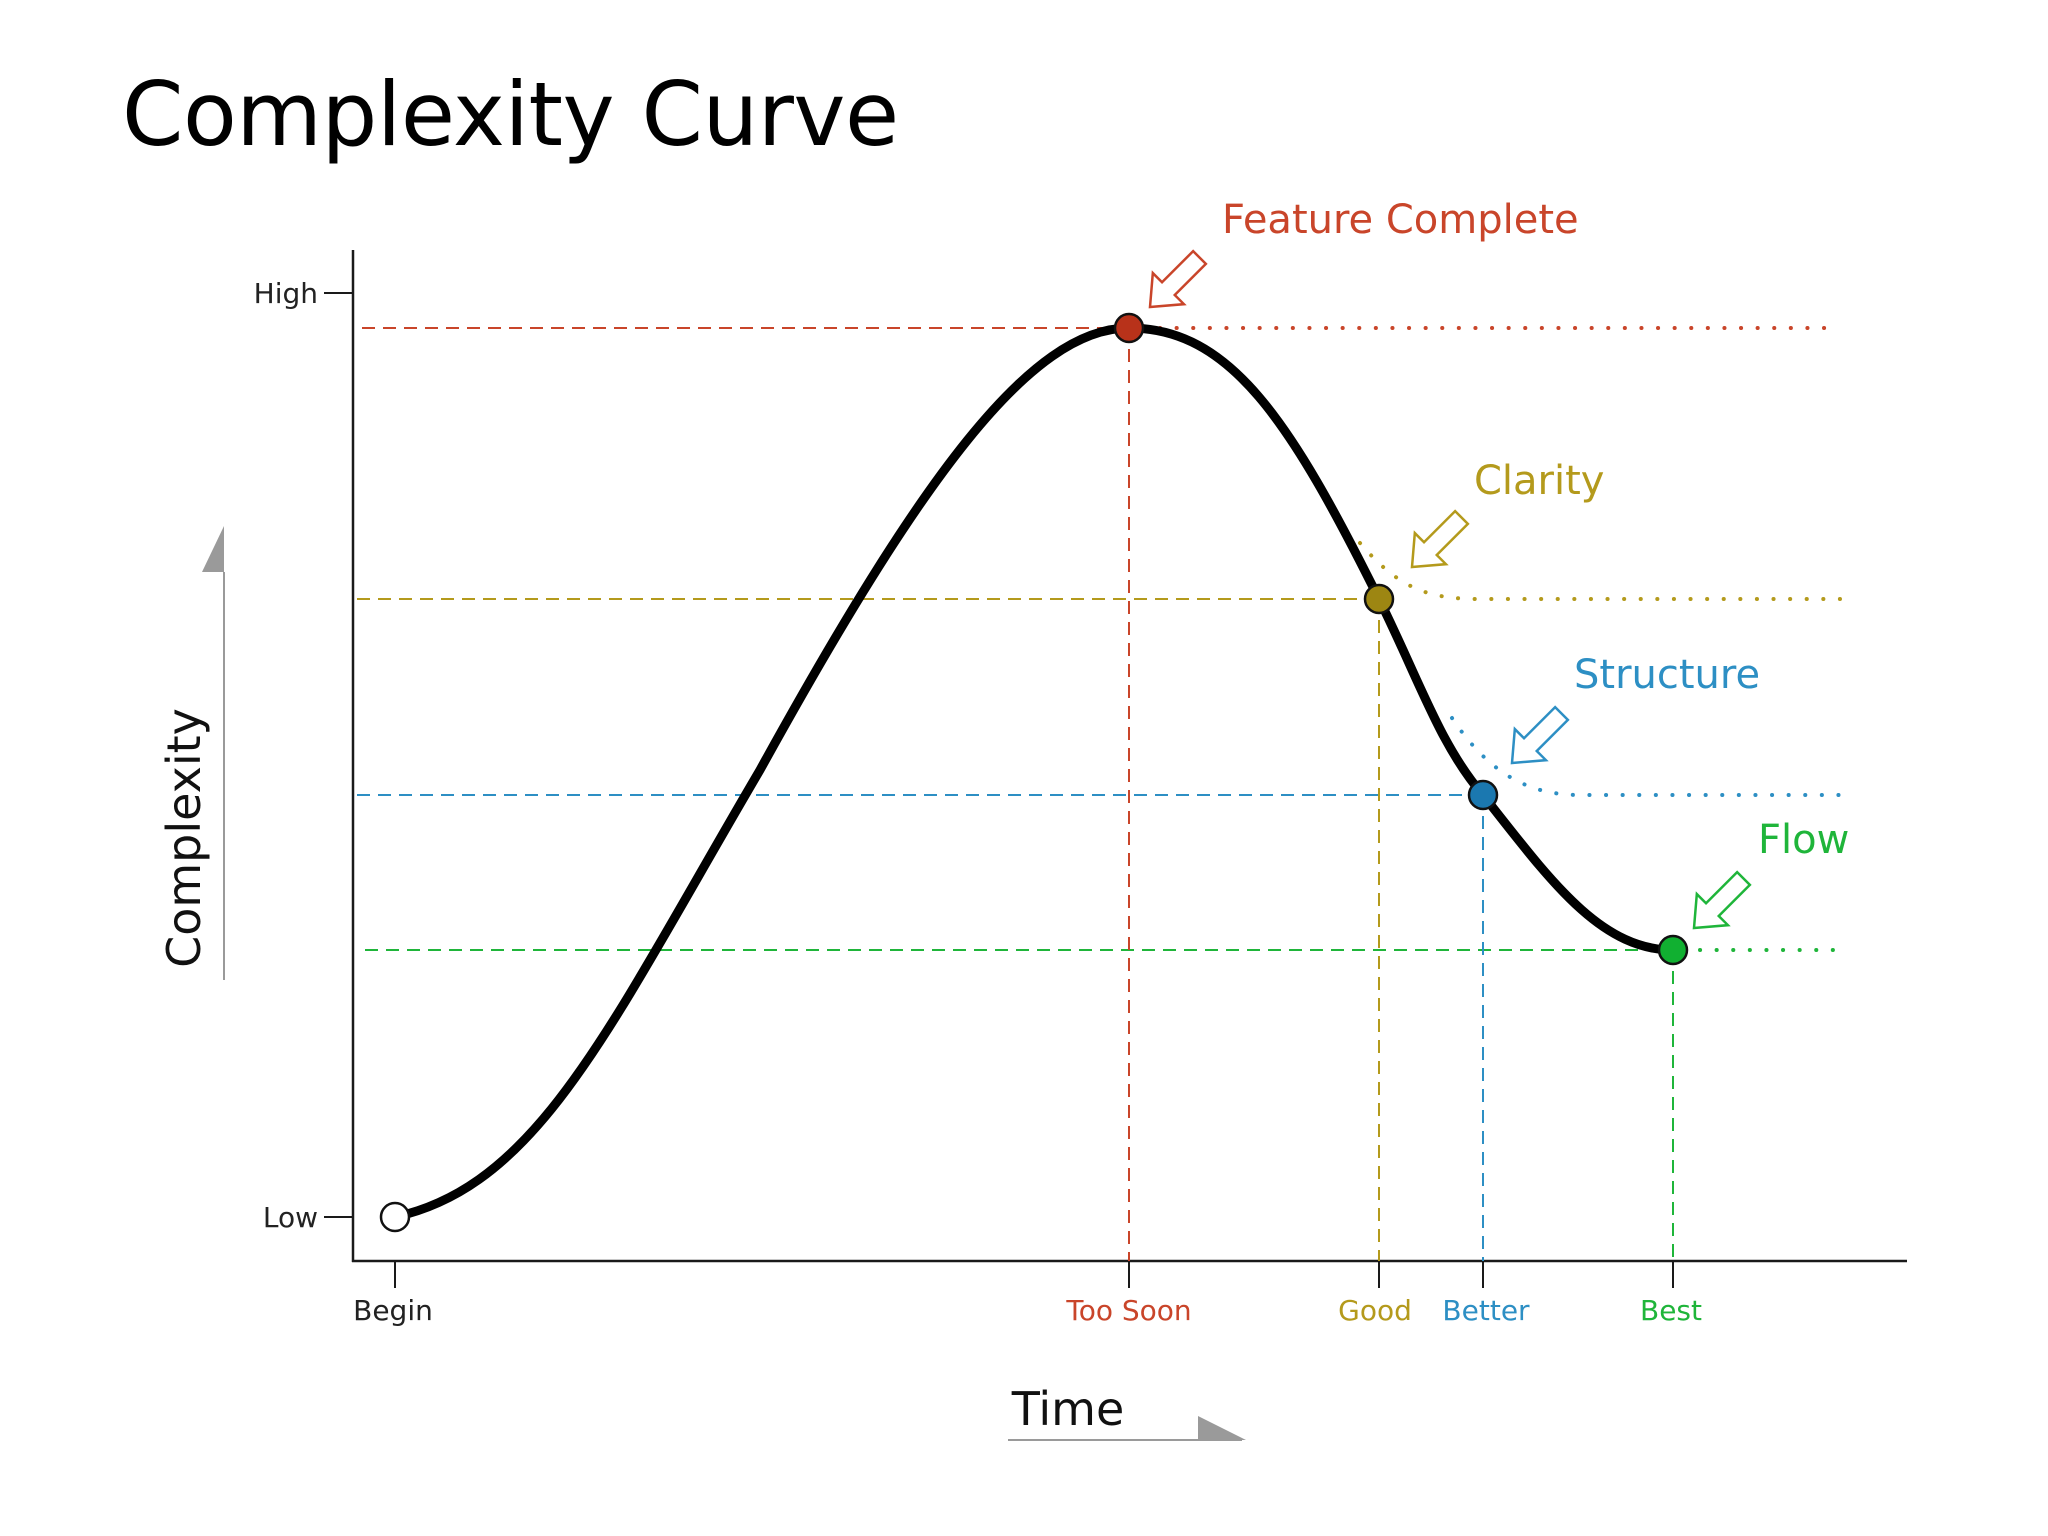 The height and width of the screenshot is (1536, 2048). What do you see at coordinates (1379, 599) in the screenshot?
I see `point-clarity` at bounding box center [1379, 599].